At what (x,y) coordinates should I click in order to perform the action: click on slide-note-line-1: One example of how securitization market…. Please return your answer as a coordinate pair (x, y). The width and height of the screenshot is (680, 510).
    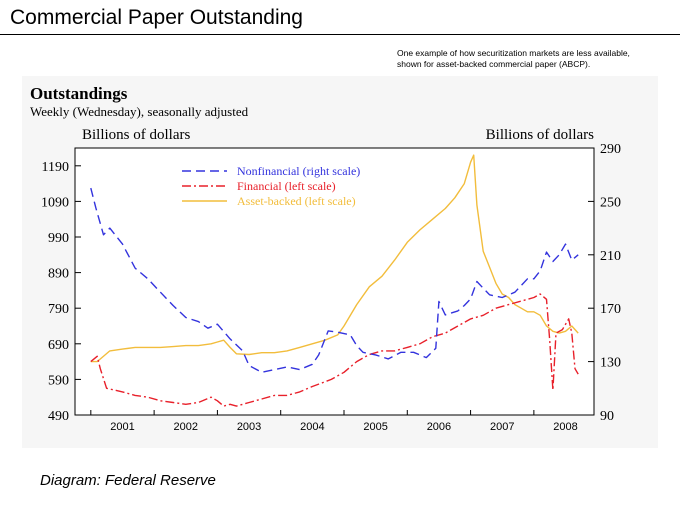
    Looking at the image, I should click on (513, 53).